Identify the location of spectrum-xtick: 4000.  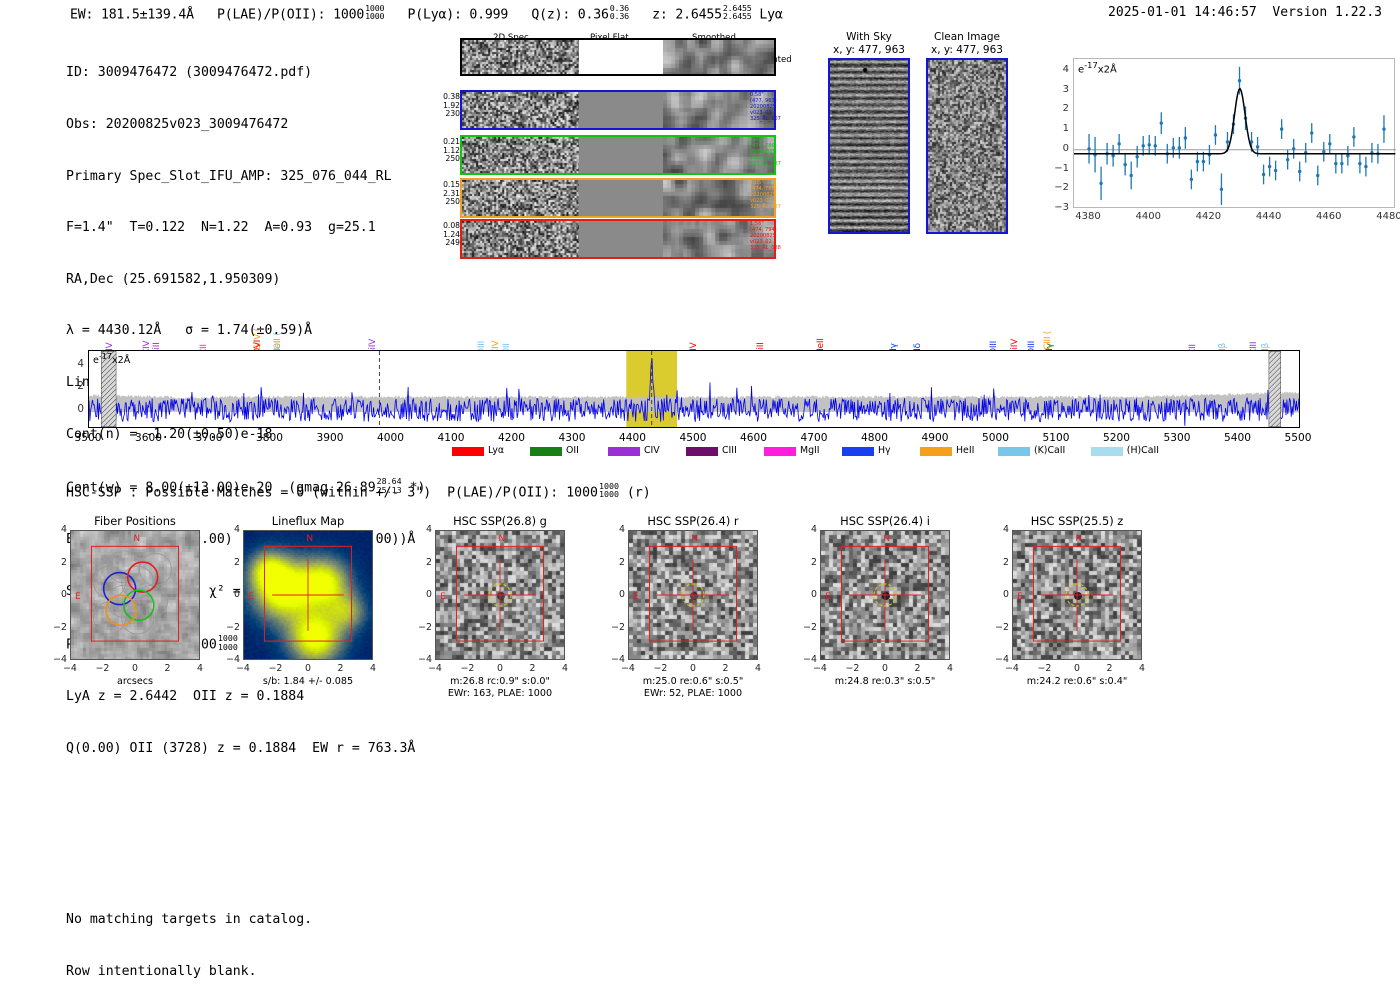
(390, 438).